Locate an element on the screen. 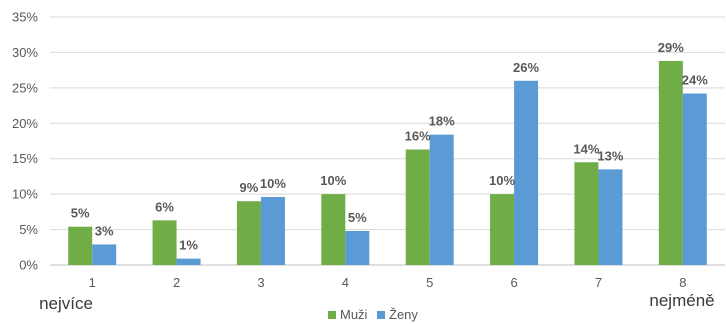  x-axis-ticks: 1 2 3 4 5 6 7 8 is located at coordinates (388, 282).